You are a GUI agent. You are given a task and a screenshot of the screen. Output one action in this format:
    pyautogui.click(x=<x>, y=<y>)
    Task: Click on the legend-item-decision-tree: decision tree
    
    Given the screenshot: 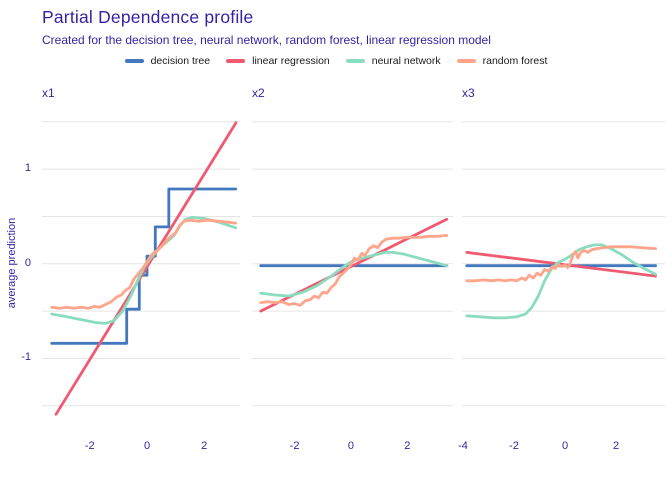 What is the action you would take?
    pyautogui.click(x=167, y=61)
    